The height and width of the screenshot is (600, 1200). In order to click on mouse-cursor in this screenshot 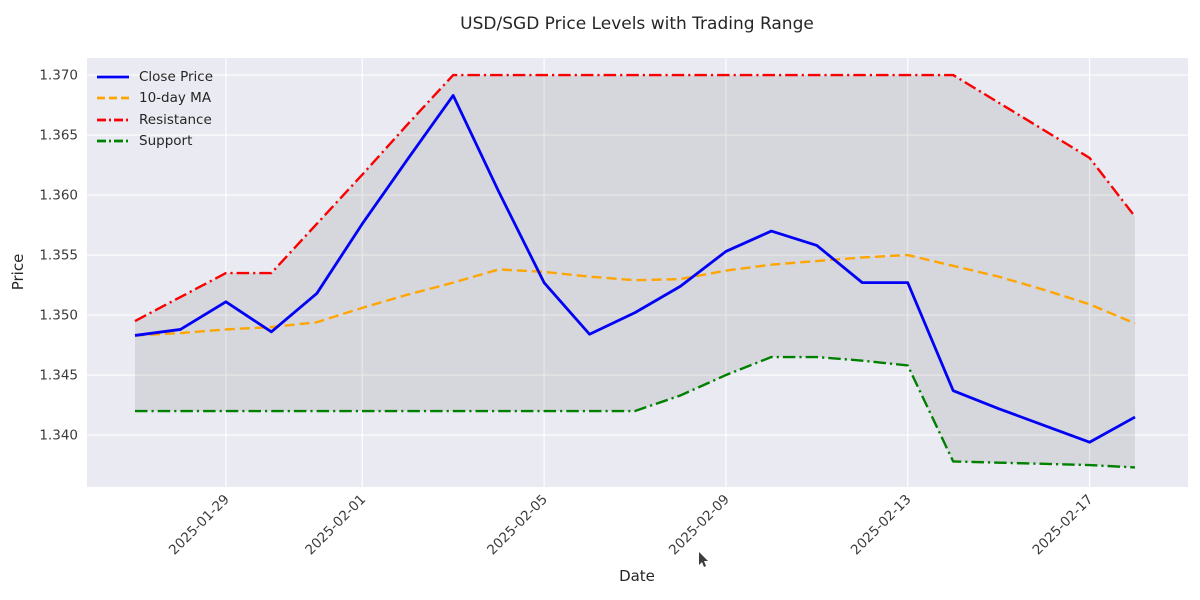, I will do `click(703, 559)`.